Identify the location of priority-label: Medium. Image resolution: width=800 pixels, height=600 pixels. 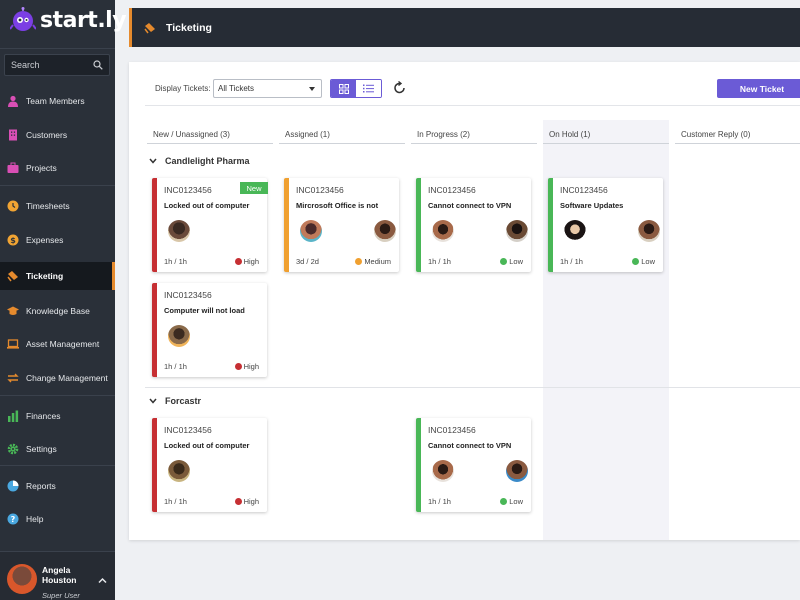
(377, 261).